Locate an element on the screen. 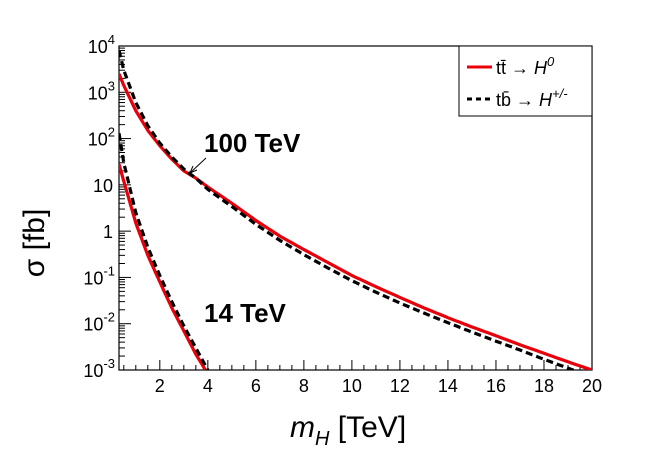 The image size is (664, 450). x-axis-title-unit: [TeV] is located at coordinates (367, 427).